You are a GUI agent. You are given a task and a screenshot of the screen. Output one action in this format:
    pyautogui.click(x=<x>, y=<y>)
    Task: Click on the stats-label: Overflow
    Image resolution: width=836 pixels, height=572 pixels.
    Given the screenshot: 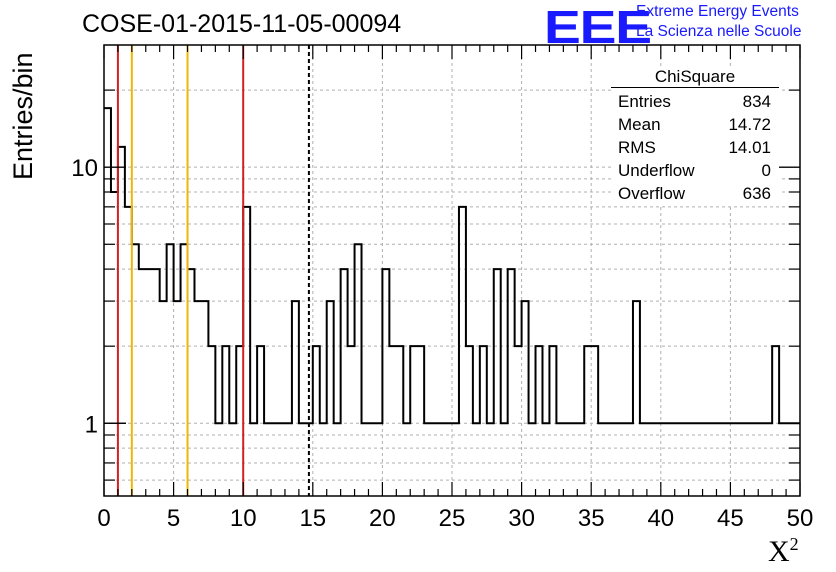 What is the action you would take?
    pyautogui.click(x=652, y=193)
    